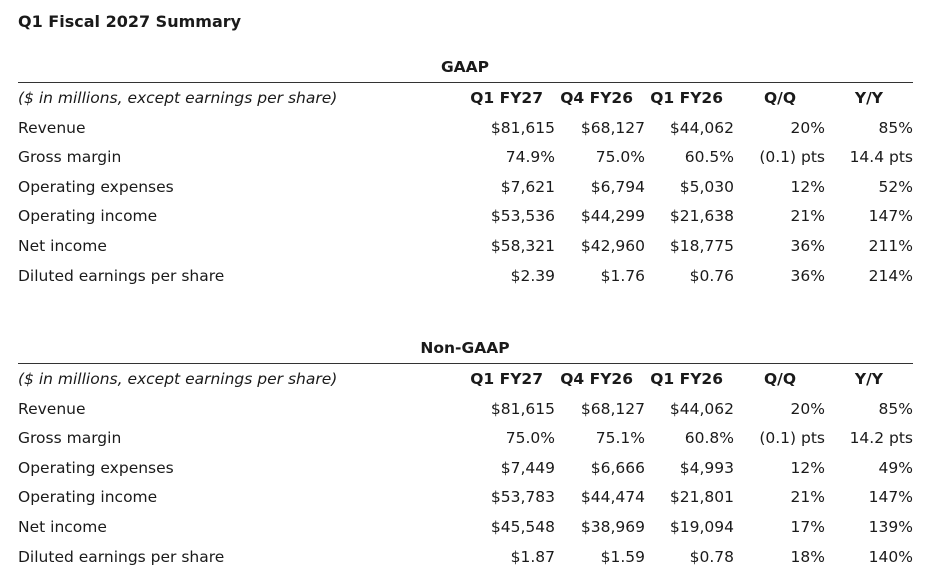 This screenshot has height=588, width=946. I want to click on cell: $1.87, so click(532, 556).